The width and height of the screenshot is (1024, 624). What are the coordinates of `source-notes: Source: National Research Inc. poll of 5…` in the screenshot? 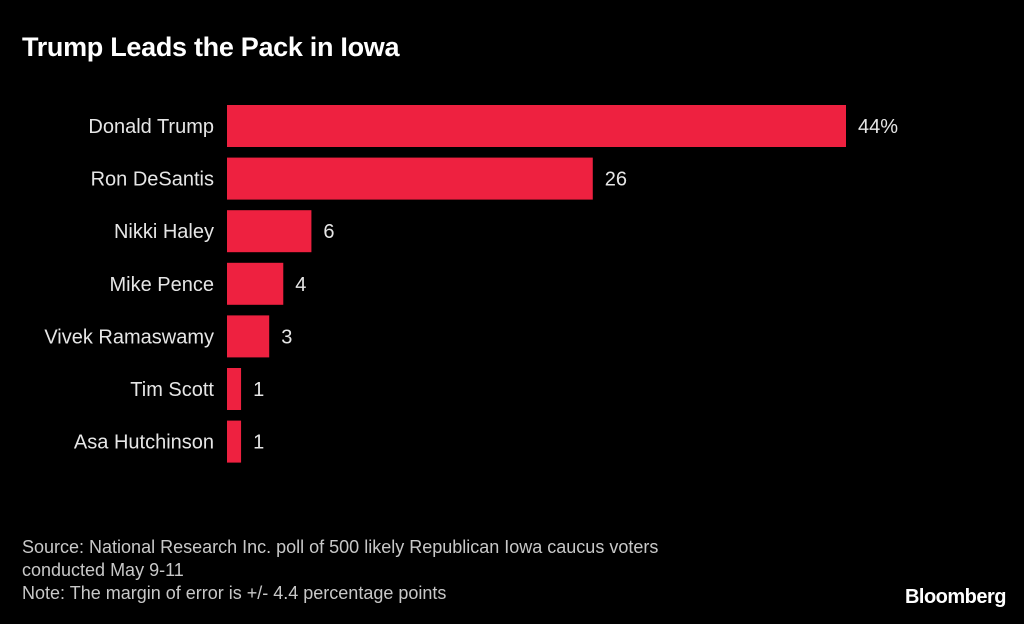 It's located at (340, 570).